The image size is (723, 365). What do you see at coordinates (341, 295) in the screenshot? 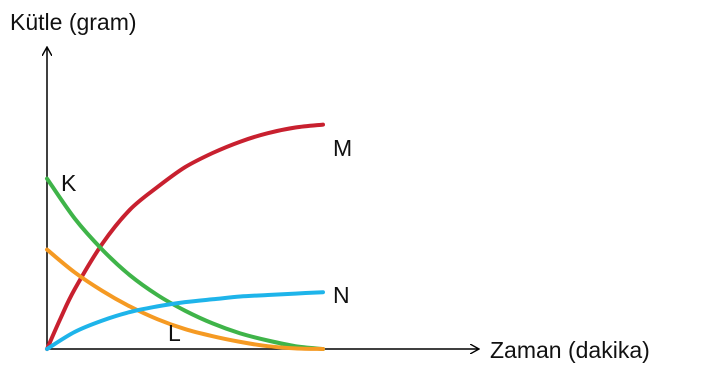
I see `series-label-n: N` at bounding box center [341, 295].